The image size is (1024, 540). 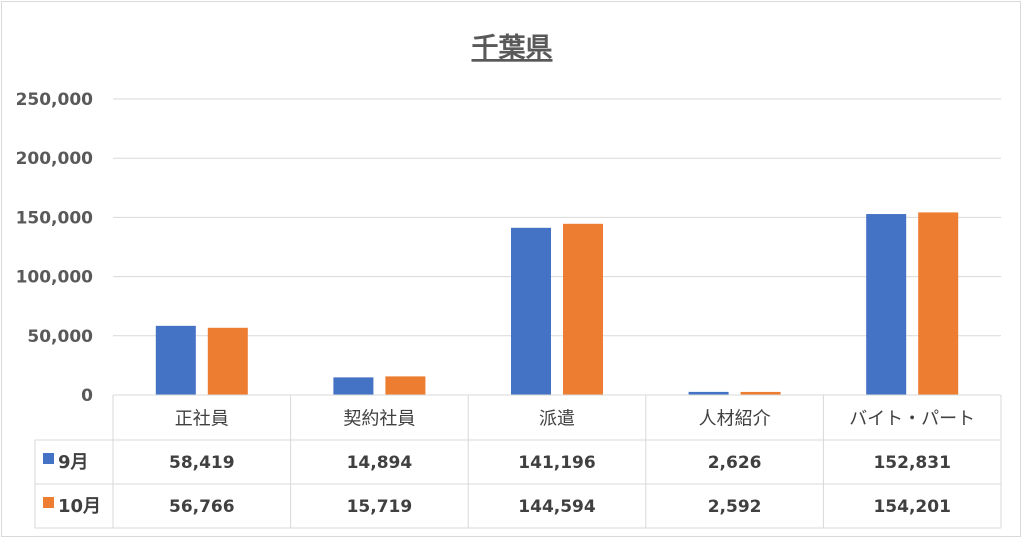 I want to click on category-label: バイト・パート, so click(x=912, y=419).